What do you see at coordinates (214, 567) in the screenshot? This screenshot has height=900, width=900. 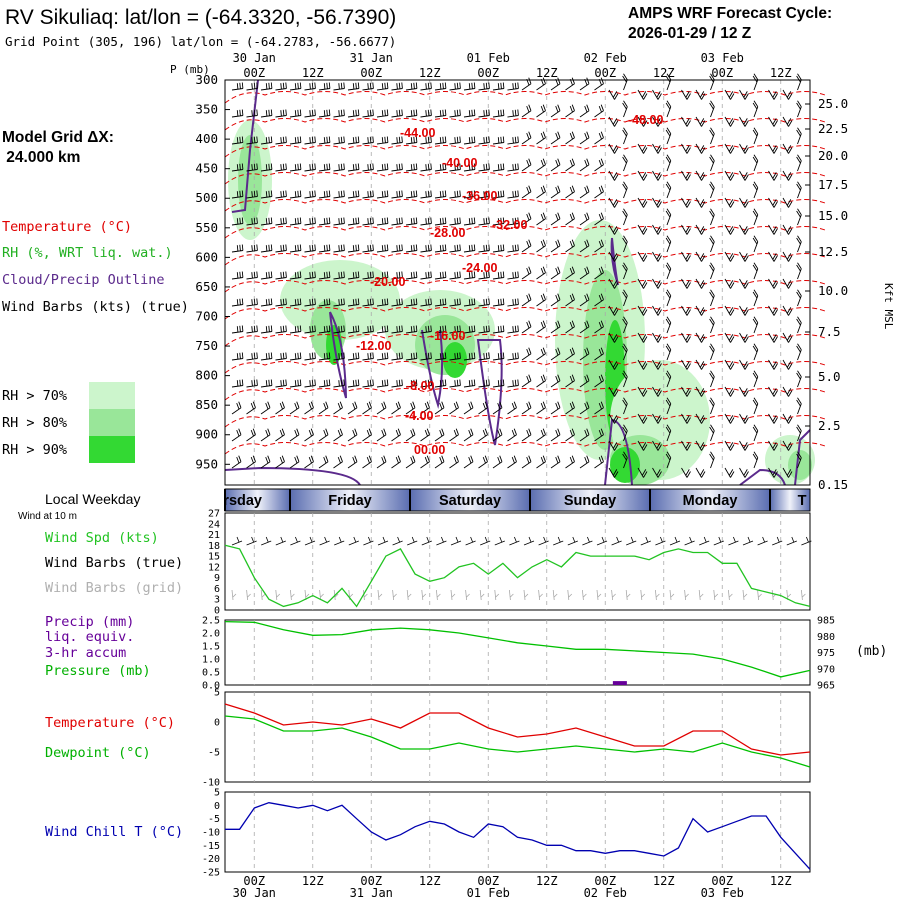 I see `wind-speed-tick: 12` at bounding box center [214, 567].